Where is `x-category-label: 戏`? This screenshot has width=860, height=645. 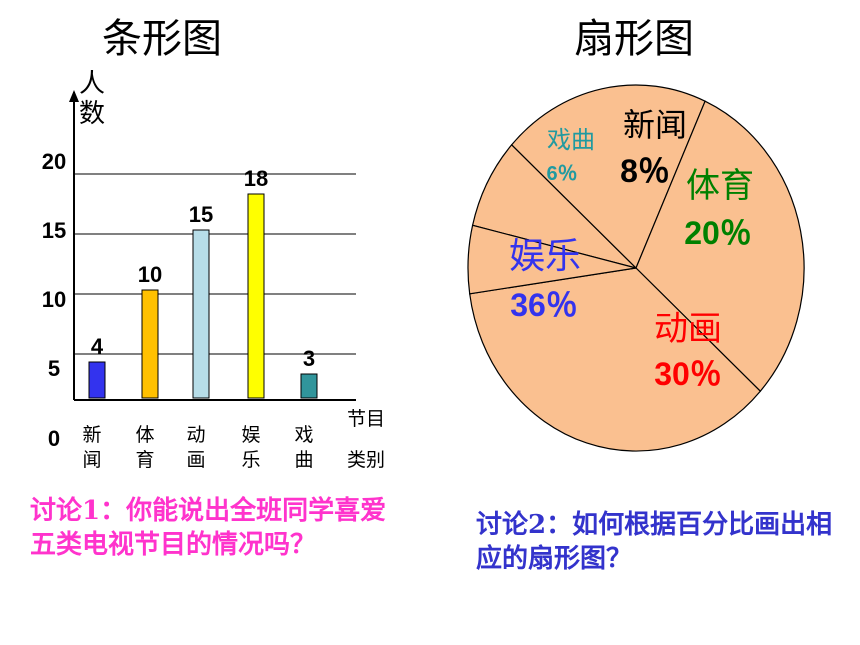
x-category-label: 戏 is located at coordinates (303, 435).